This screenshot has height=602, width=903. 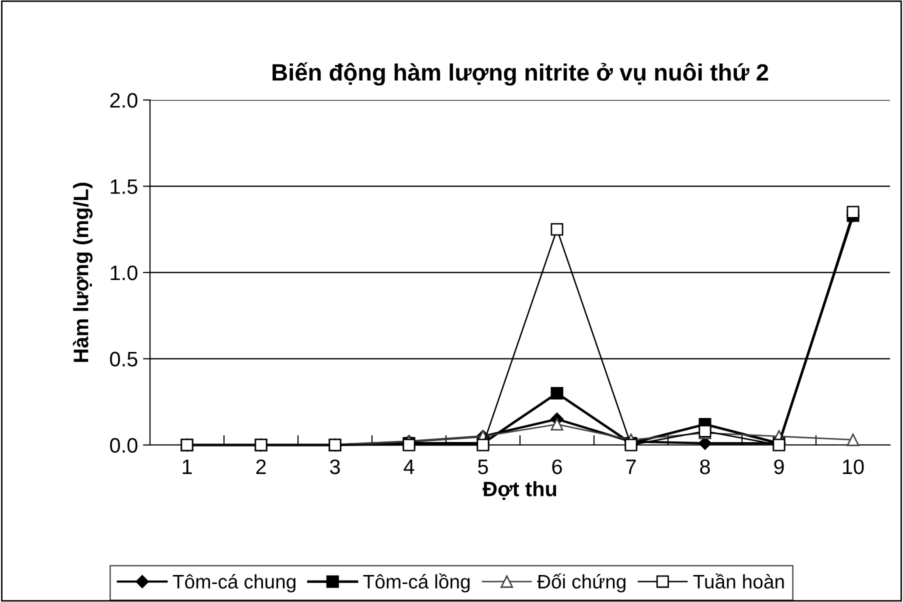 I want to click on legend-label: Tôm-cá chung, so click(x=234, y=583).